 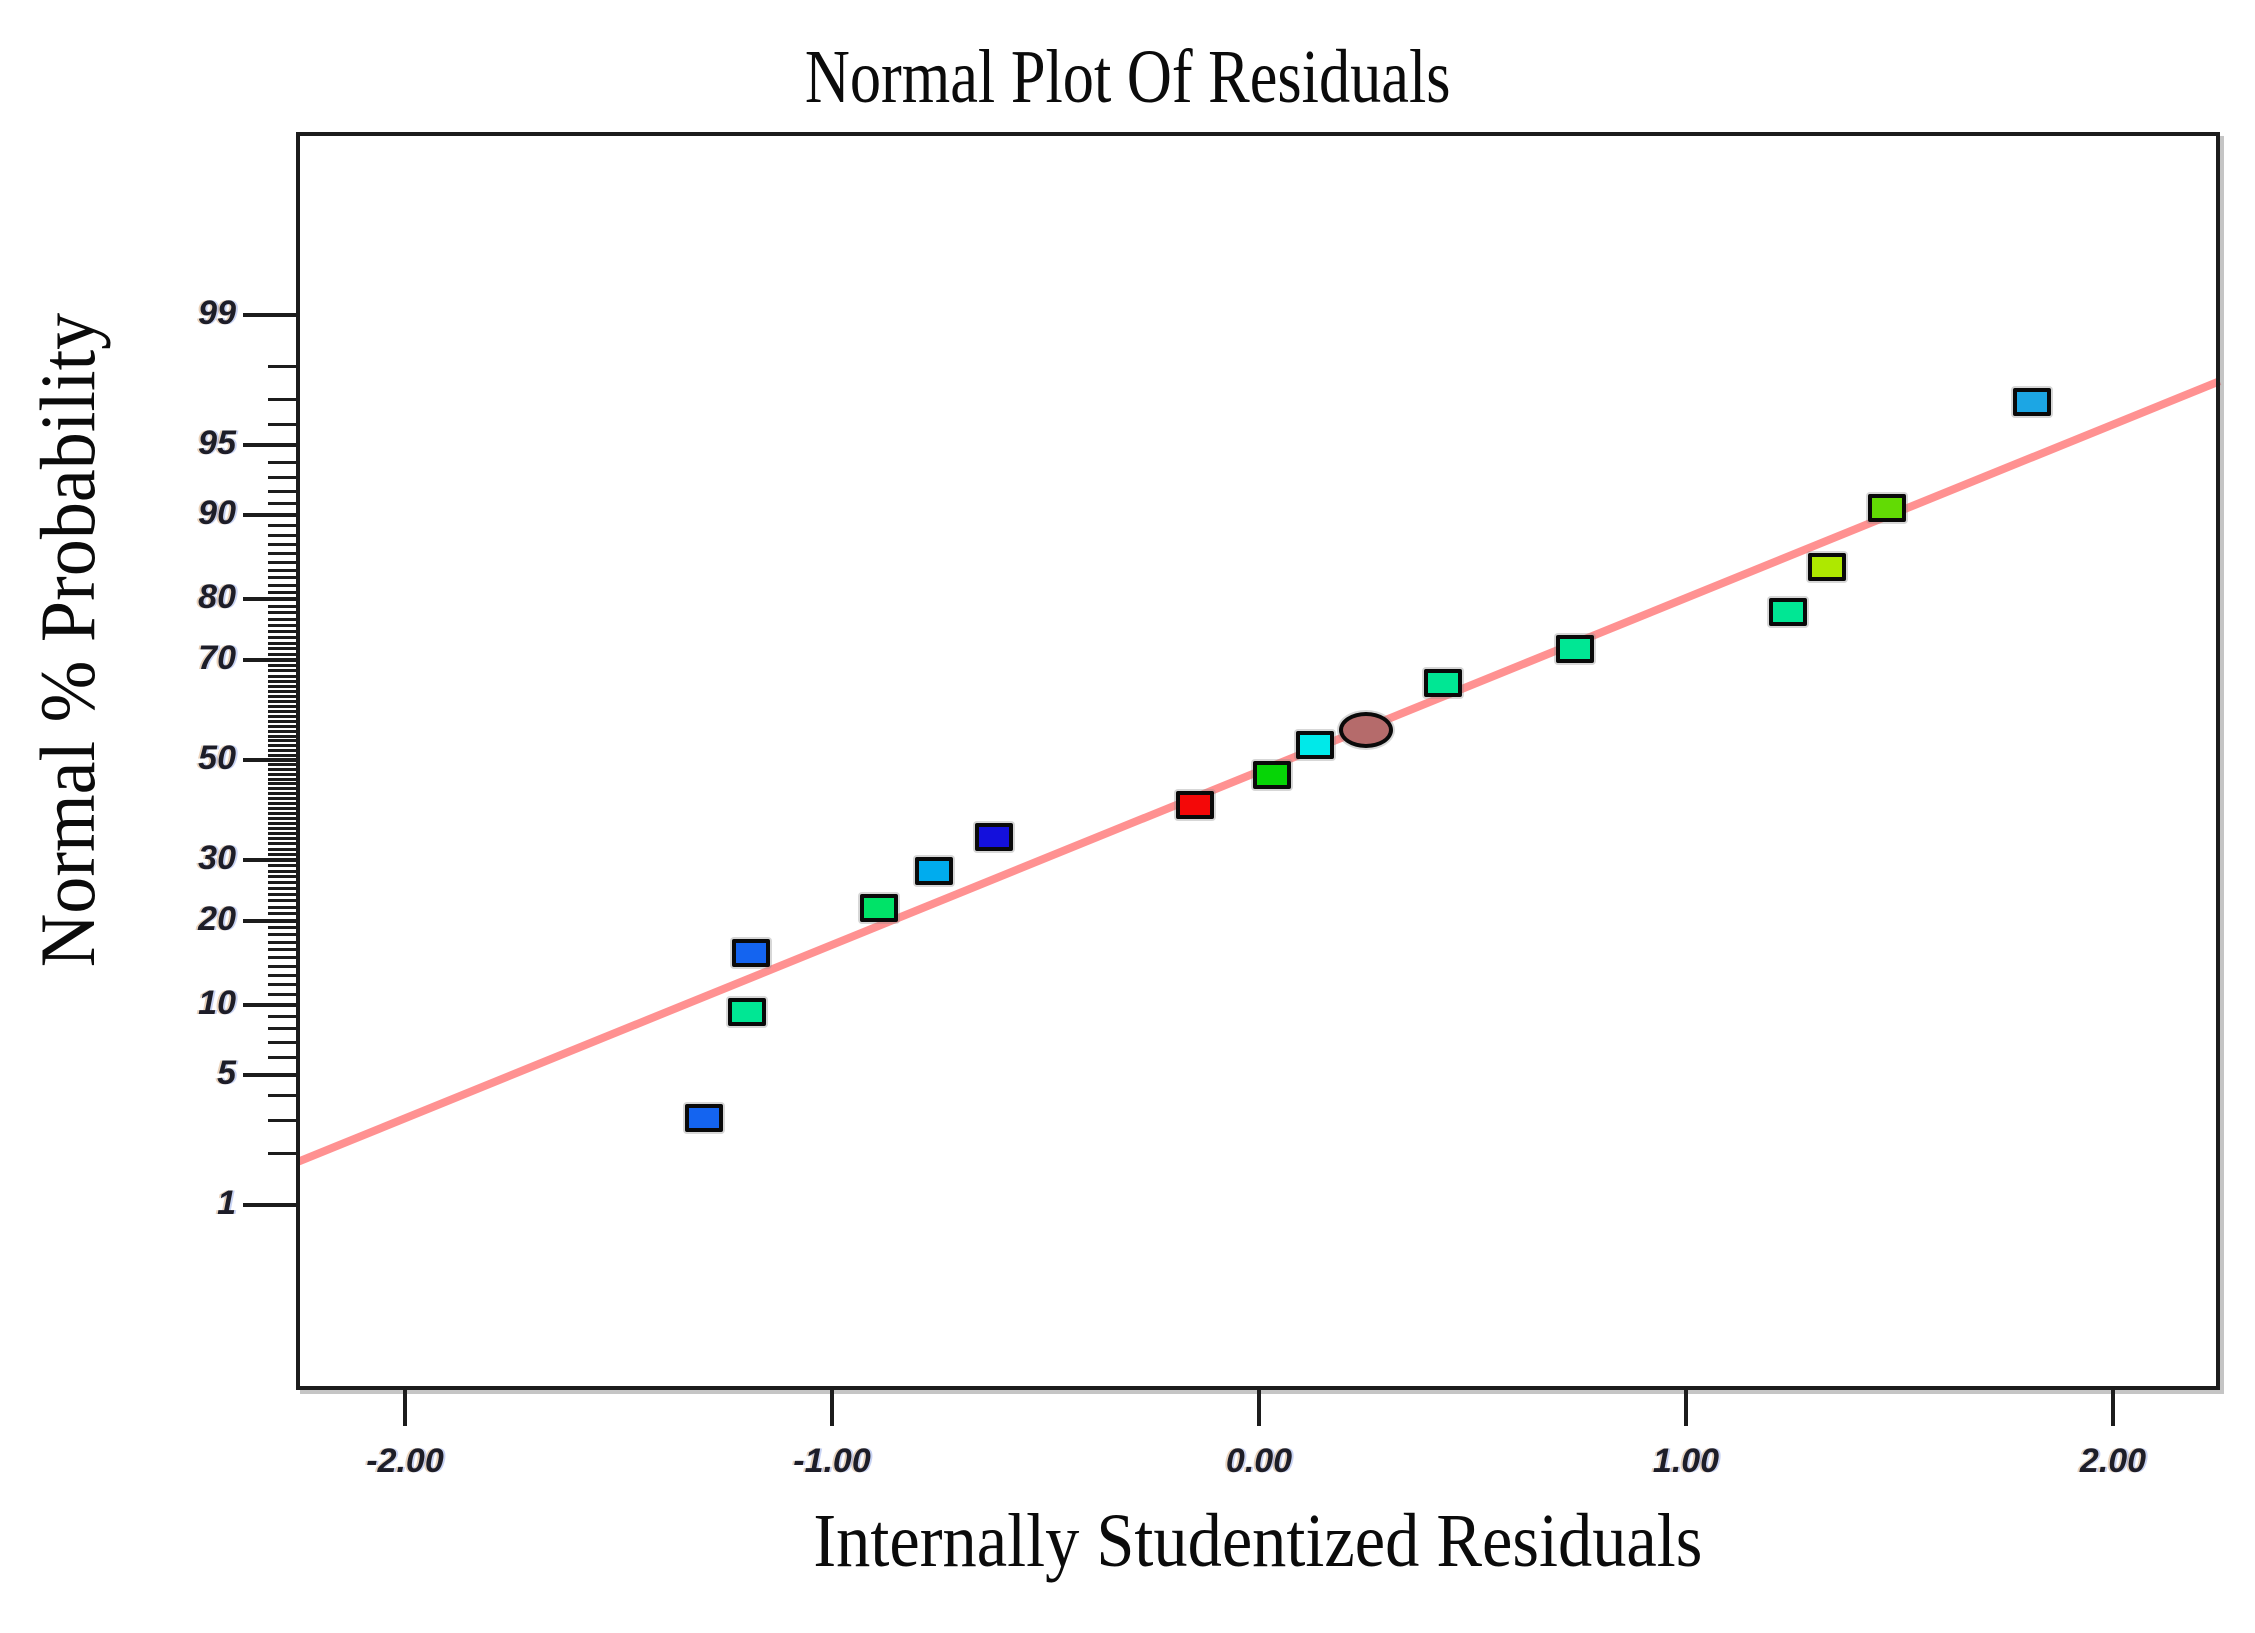 I want to click on y-tick-label: 10, so click(x=217, y=1003).